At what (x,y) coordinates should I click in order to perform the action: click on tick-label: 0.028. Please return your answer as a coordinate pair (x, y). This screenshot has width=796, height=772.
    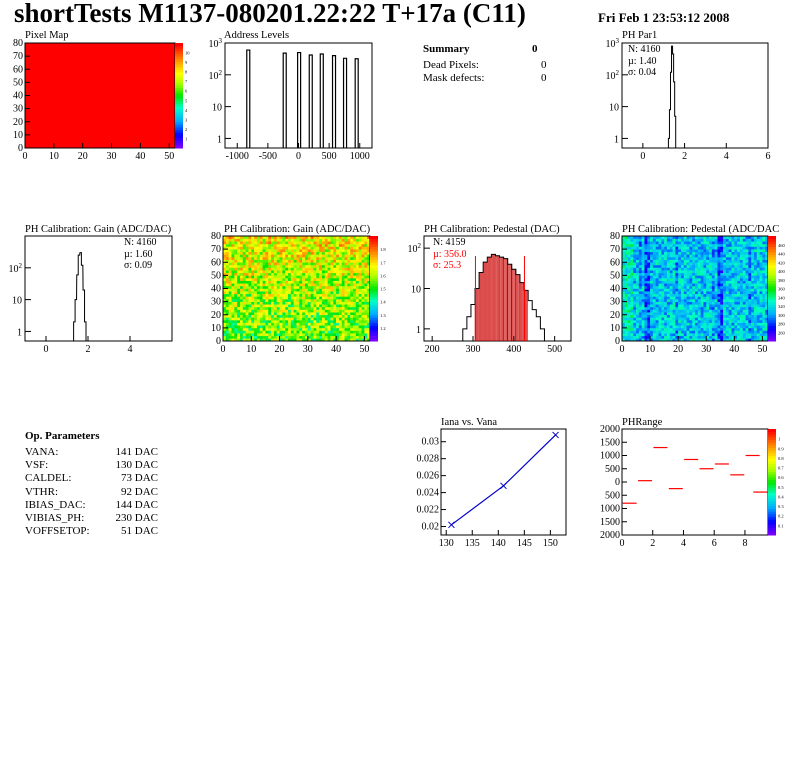
    Looking at the image, I should click on (428, 459).